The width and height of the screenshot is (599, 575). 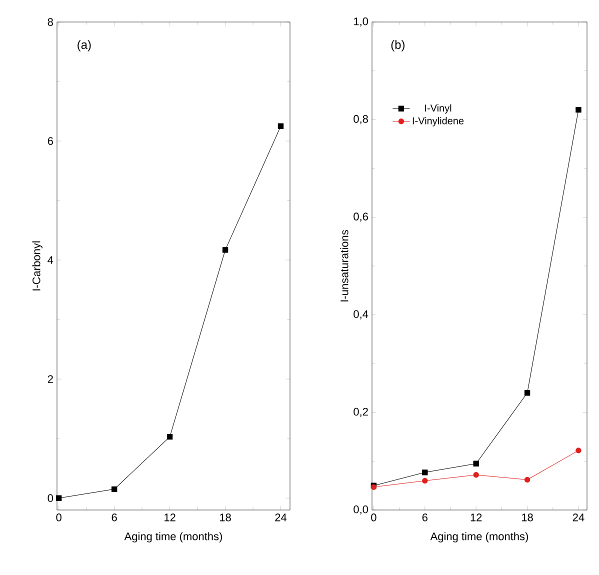 I want to click on y-tick-label: 4, so click(x=51, y=260).